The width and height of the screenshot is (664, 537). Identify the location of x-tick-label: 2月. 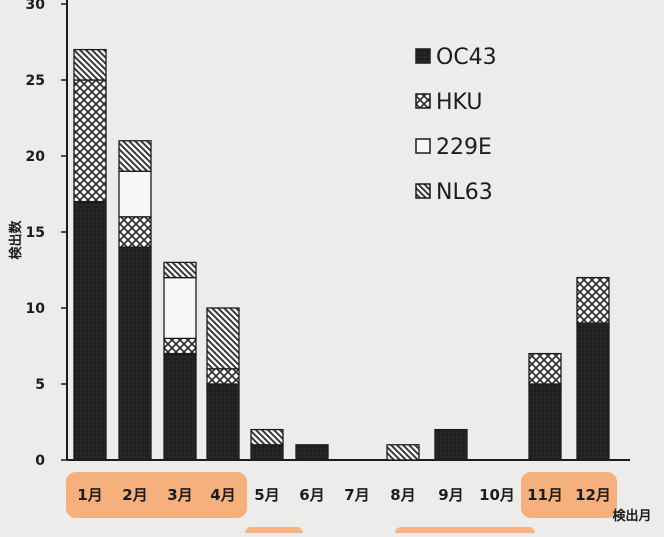
(134, 495).